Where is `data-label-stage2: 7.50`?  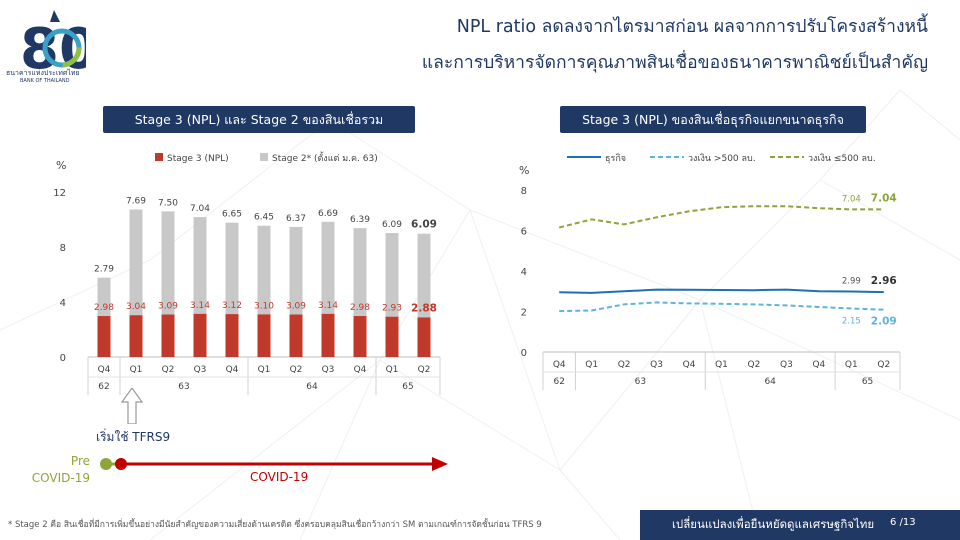 data-label-stage2: 7.50 is located at coordinates (168, 203).